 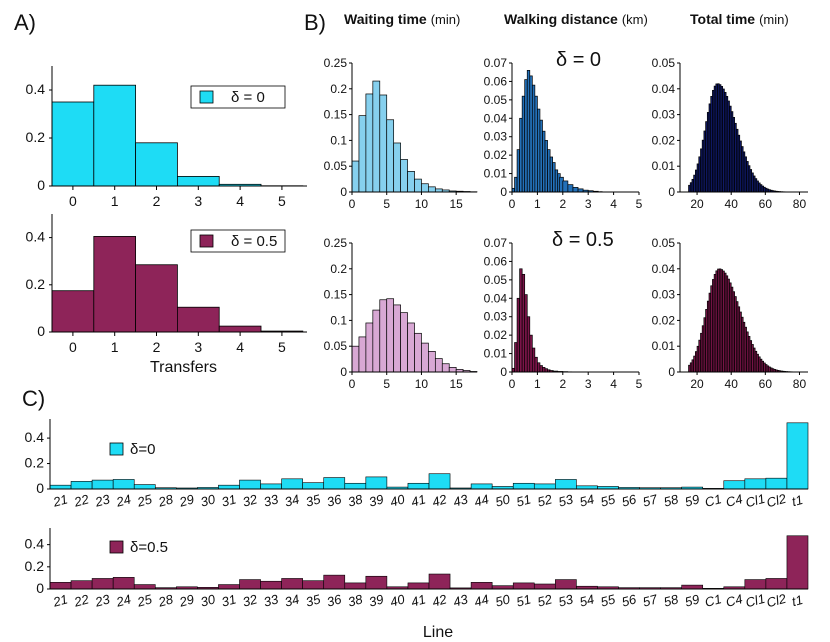 I want to click on x-tick-label: 32, so click(x=250, y=500).